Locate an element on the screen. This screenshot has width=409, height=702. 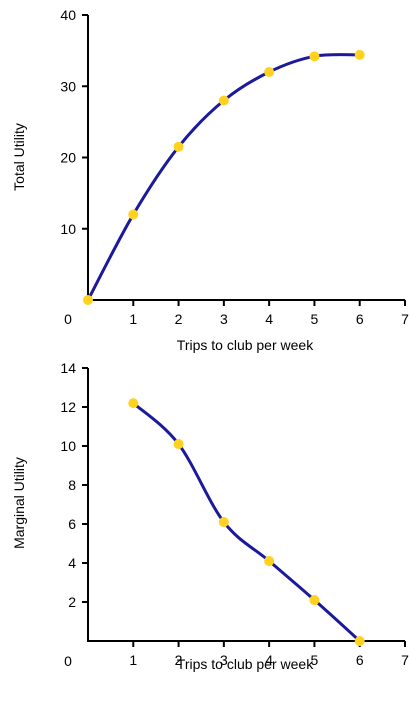
y-tick-label: 20 is located at coordinates (68, 158).